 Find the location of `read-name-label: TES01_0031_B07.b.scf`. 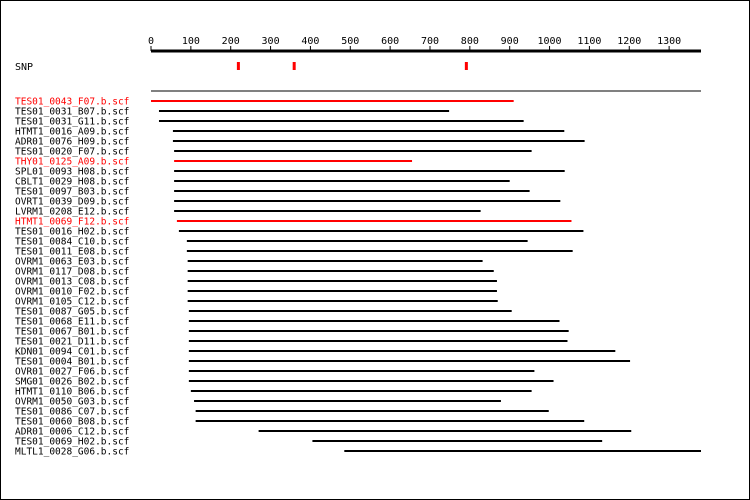

read-name-label: TES01_0031_B07.b.scf is located at coordinates (72, 112).